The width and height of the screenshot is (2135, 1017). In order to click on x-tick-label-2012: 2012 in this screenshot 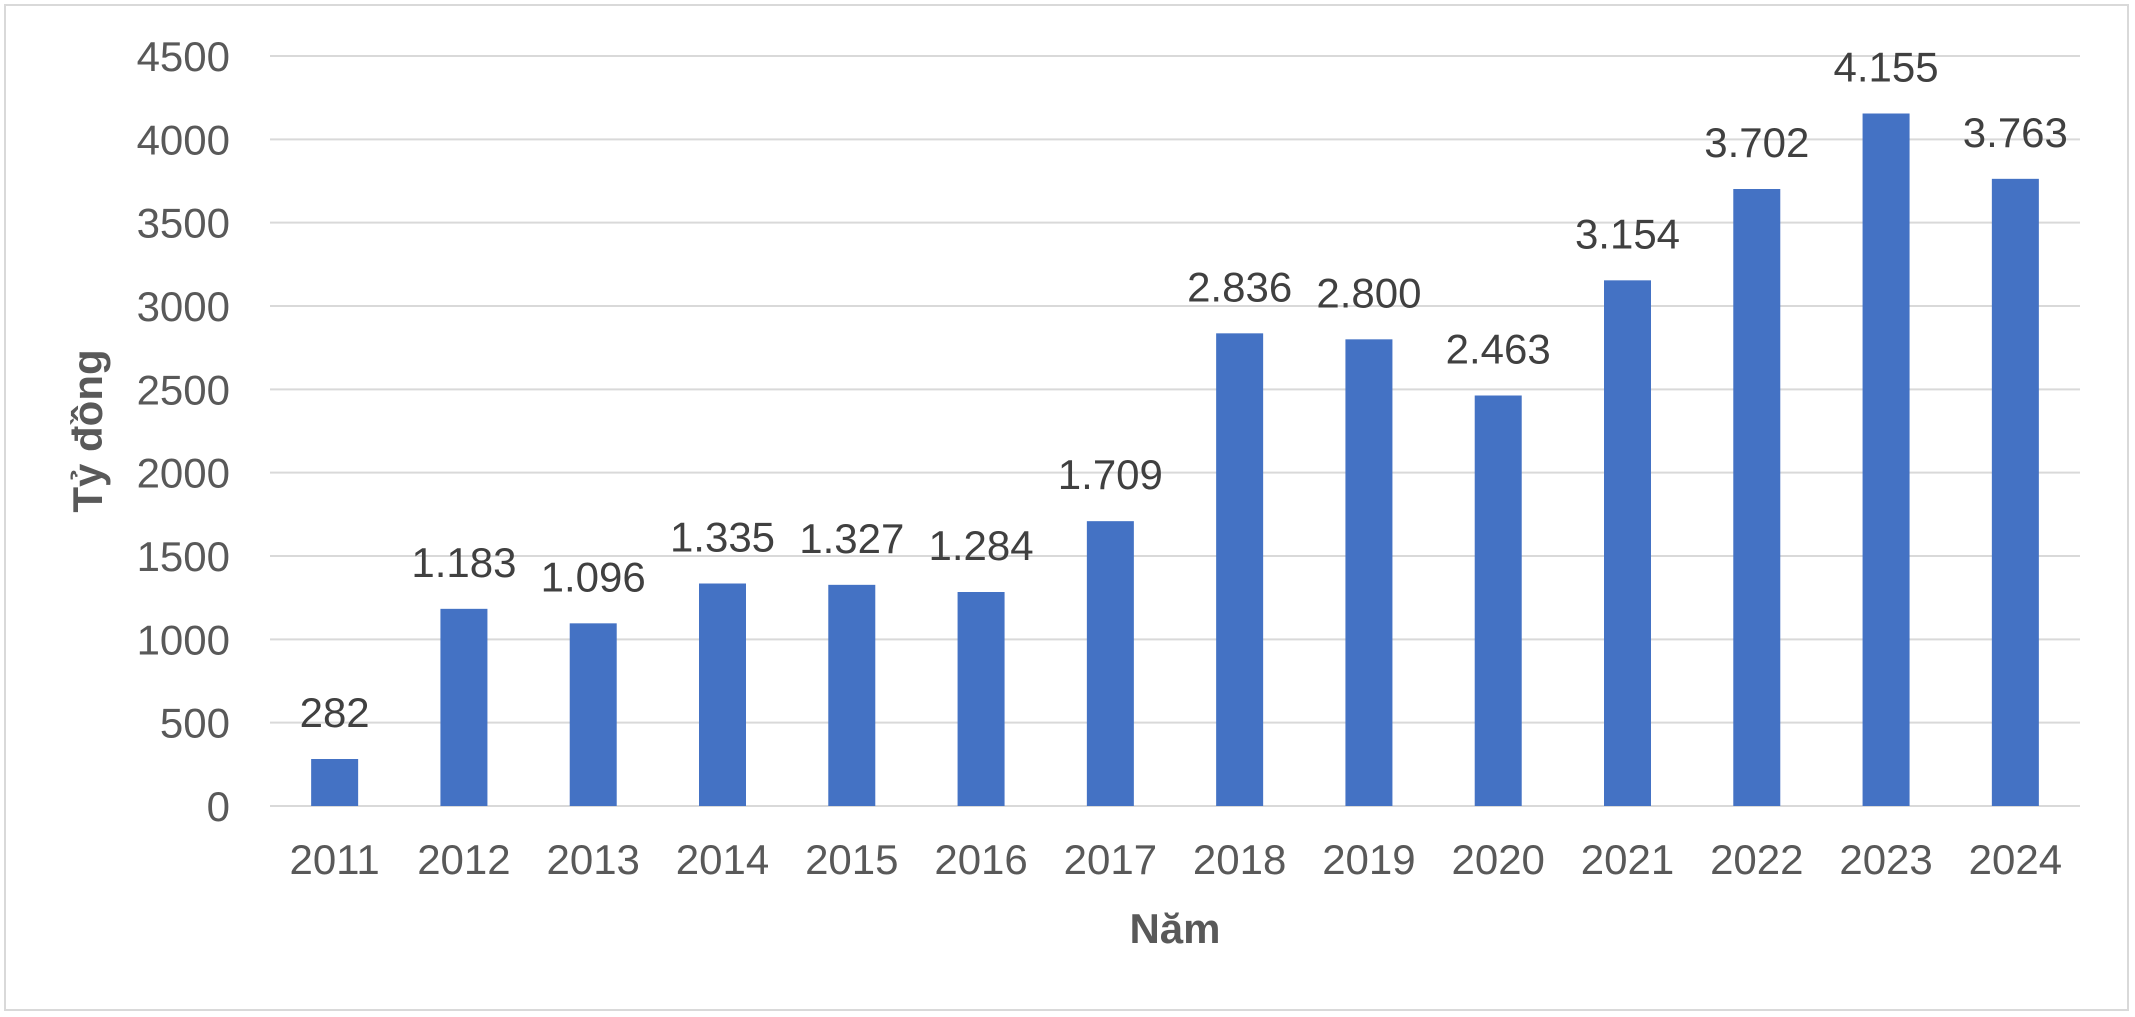, I will do `click(463, 859)`.